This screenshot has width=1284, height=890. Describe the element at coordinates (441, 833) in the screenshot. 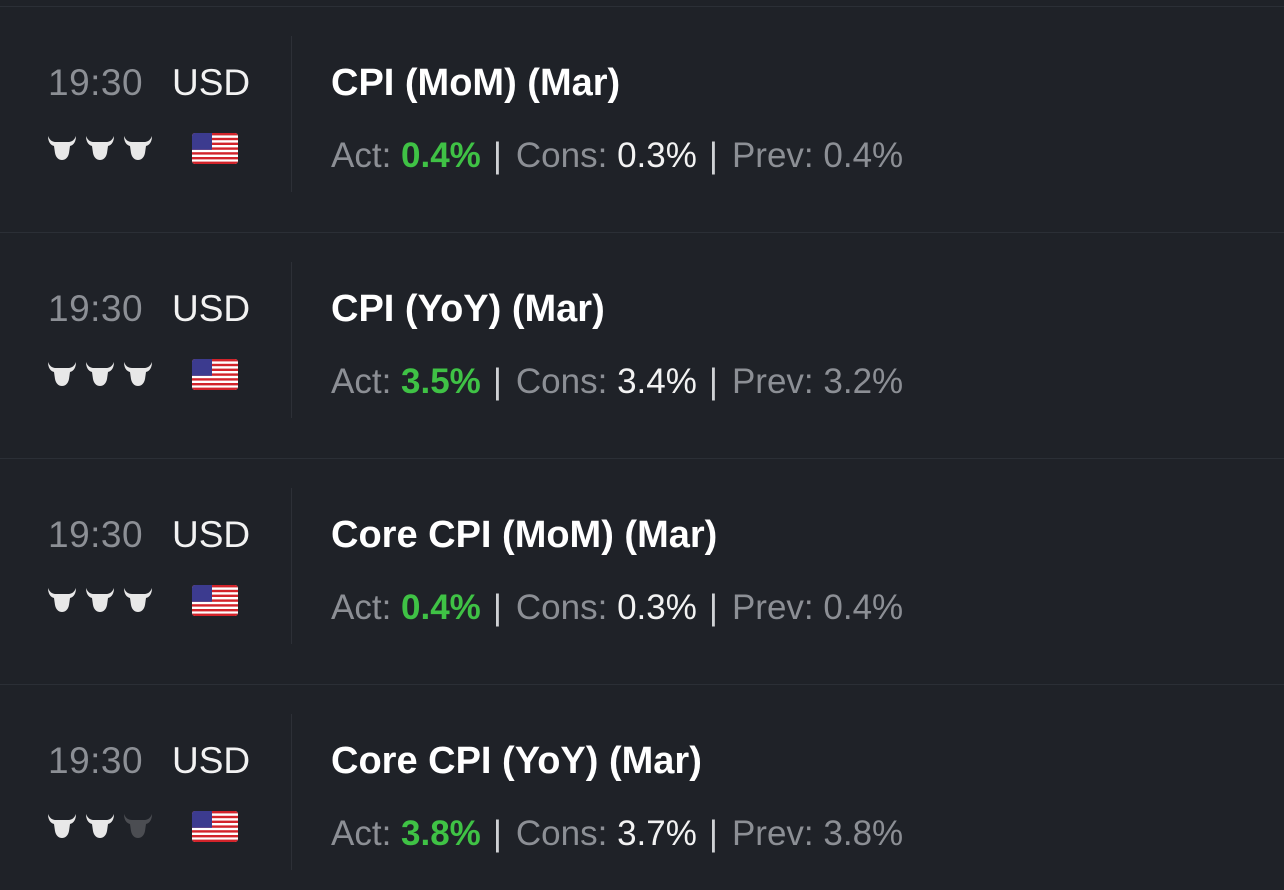

I see `actual-value: 3.8%` at that location.